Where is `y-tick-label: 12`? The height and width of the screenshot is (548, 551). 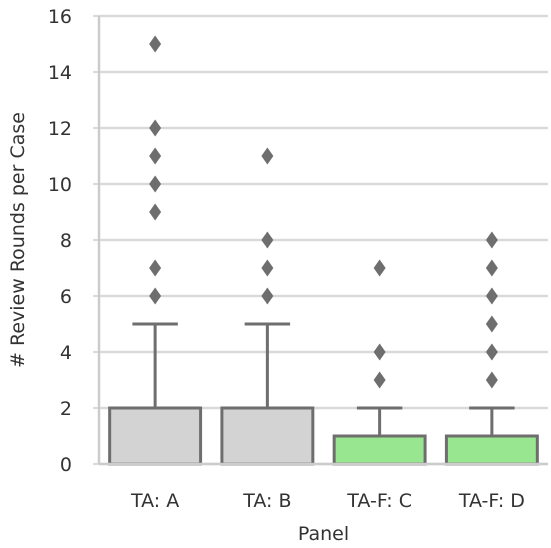
y-tick-label: 12 is located at coordinates (60, 129).